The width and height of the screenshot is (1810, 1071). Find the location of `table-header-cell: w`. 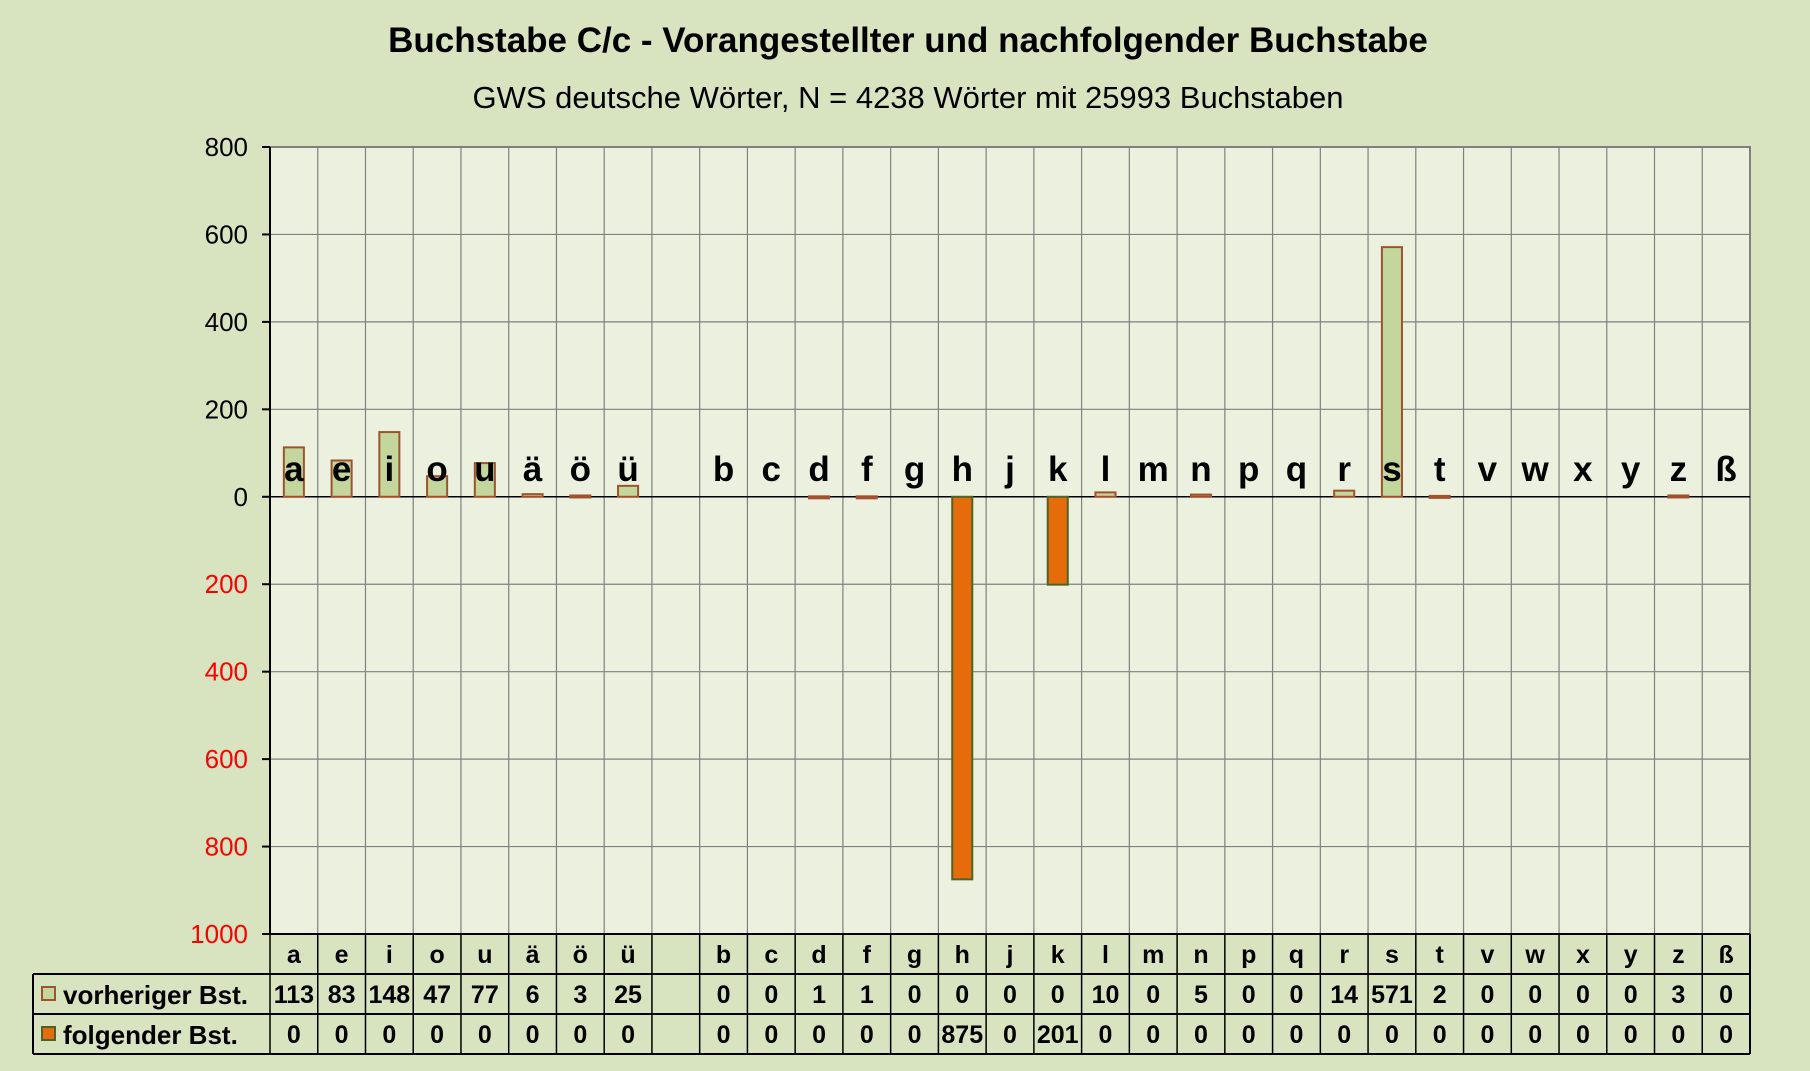

table-header-cell: w is located at coordinates (1534, 955).